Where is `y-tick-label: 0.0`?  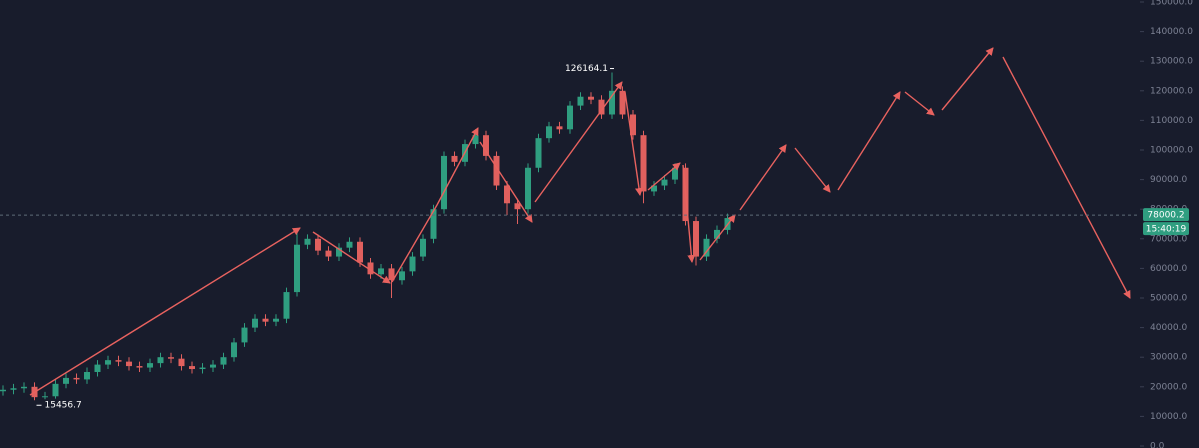 y-tick-label: 0.0 is located at coordinates (1157, 445).